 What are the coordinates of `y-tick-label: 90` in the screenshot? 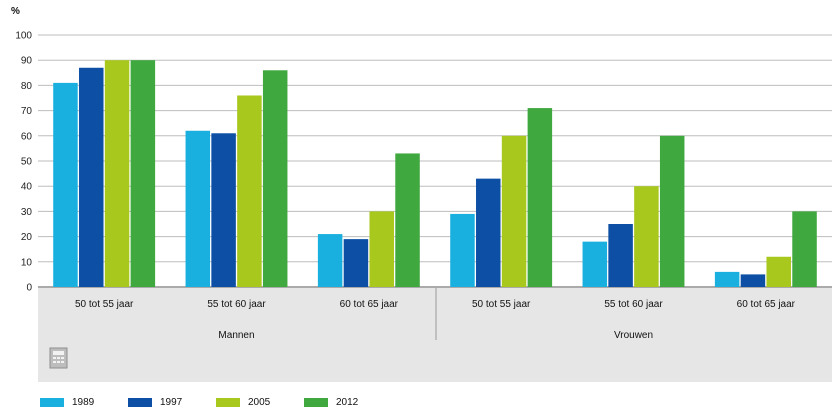 It's located at (27, 61).